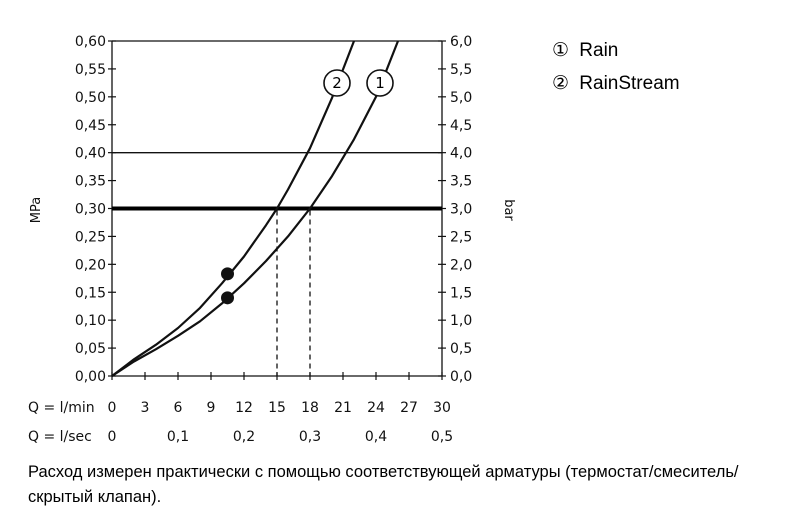 The height and width of the screenshot is (530, 800). Describe the element at coordinates (90, 377) in the screenshot. I see `left-tick-label: 0,00` at that location.